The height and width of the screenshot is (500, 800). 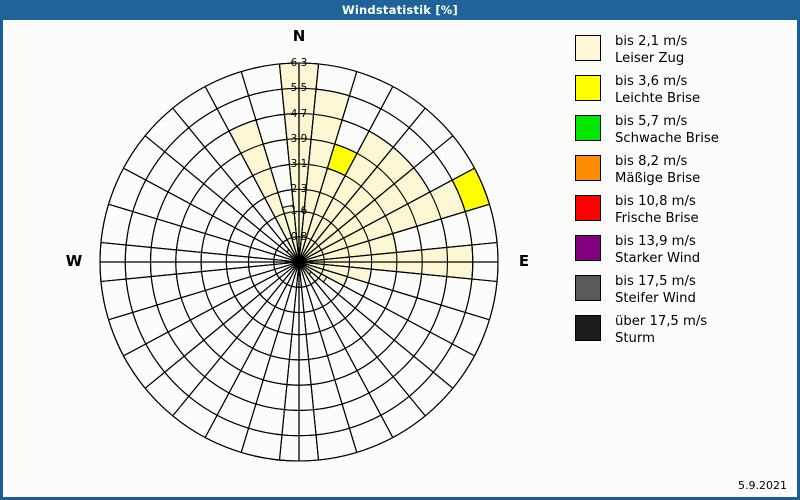 I want to click on legend-speed-range: bis 13,9 m/s, so click(x=655, y=241).